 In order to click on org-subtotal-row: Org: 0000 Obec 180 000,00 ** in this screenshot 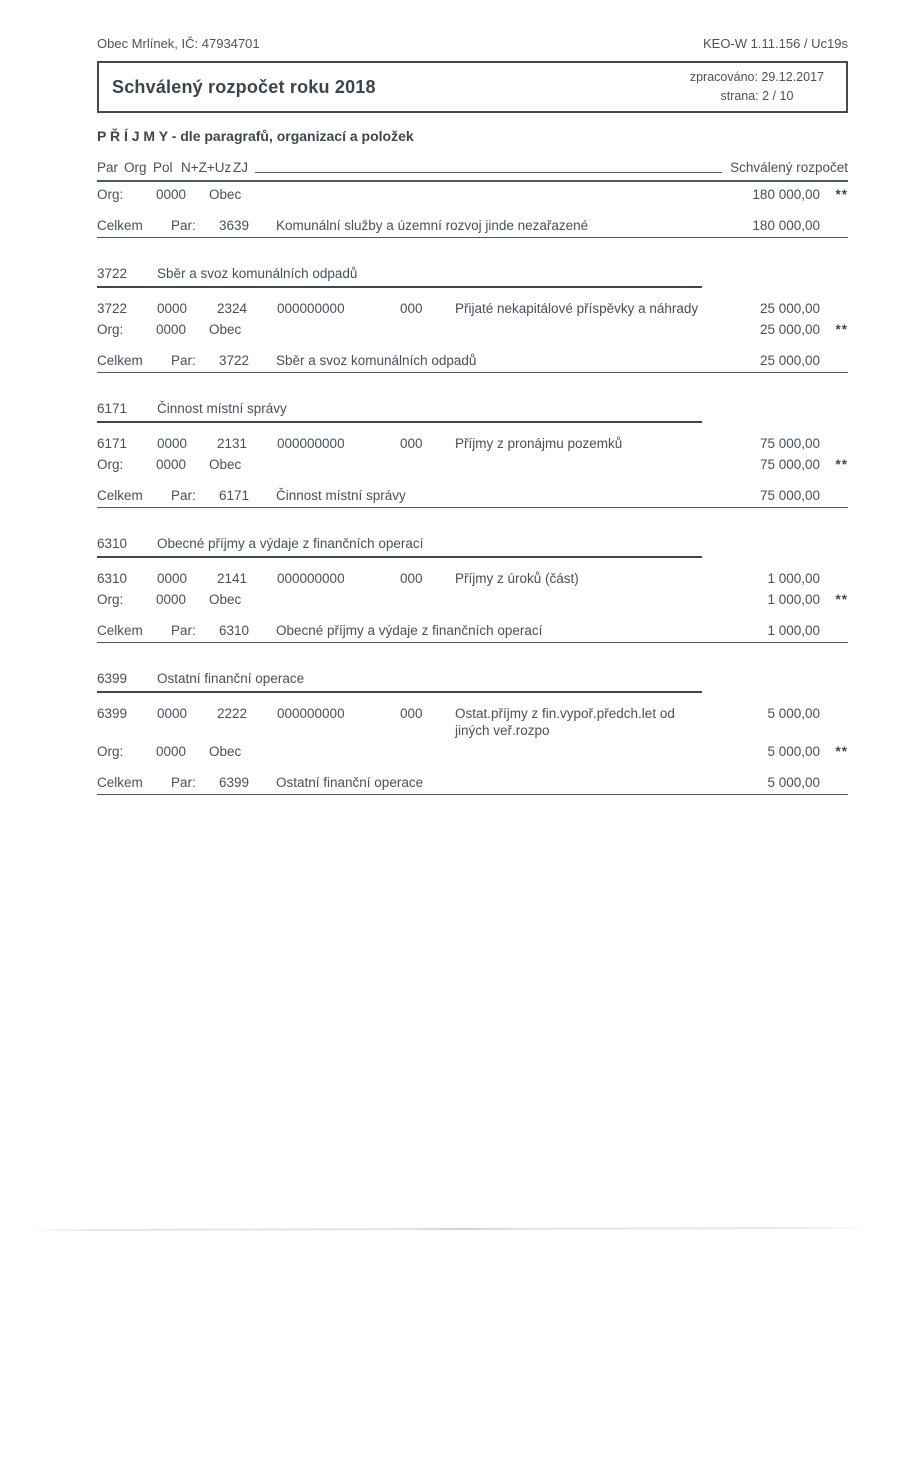, I will do `click(472, 194)`.